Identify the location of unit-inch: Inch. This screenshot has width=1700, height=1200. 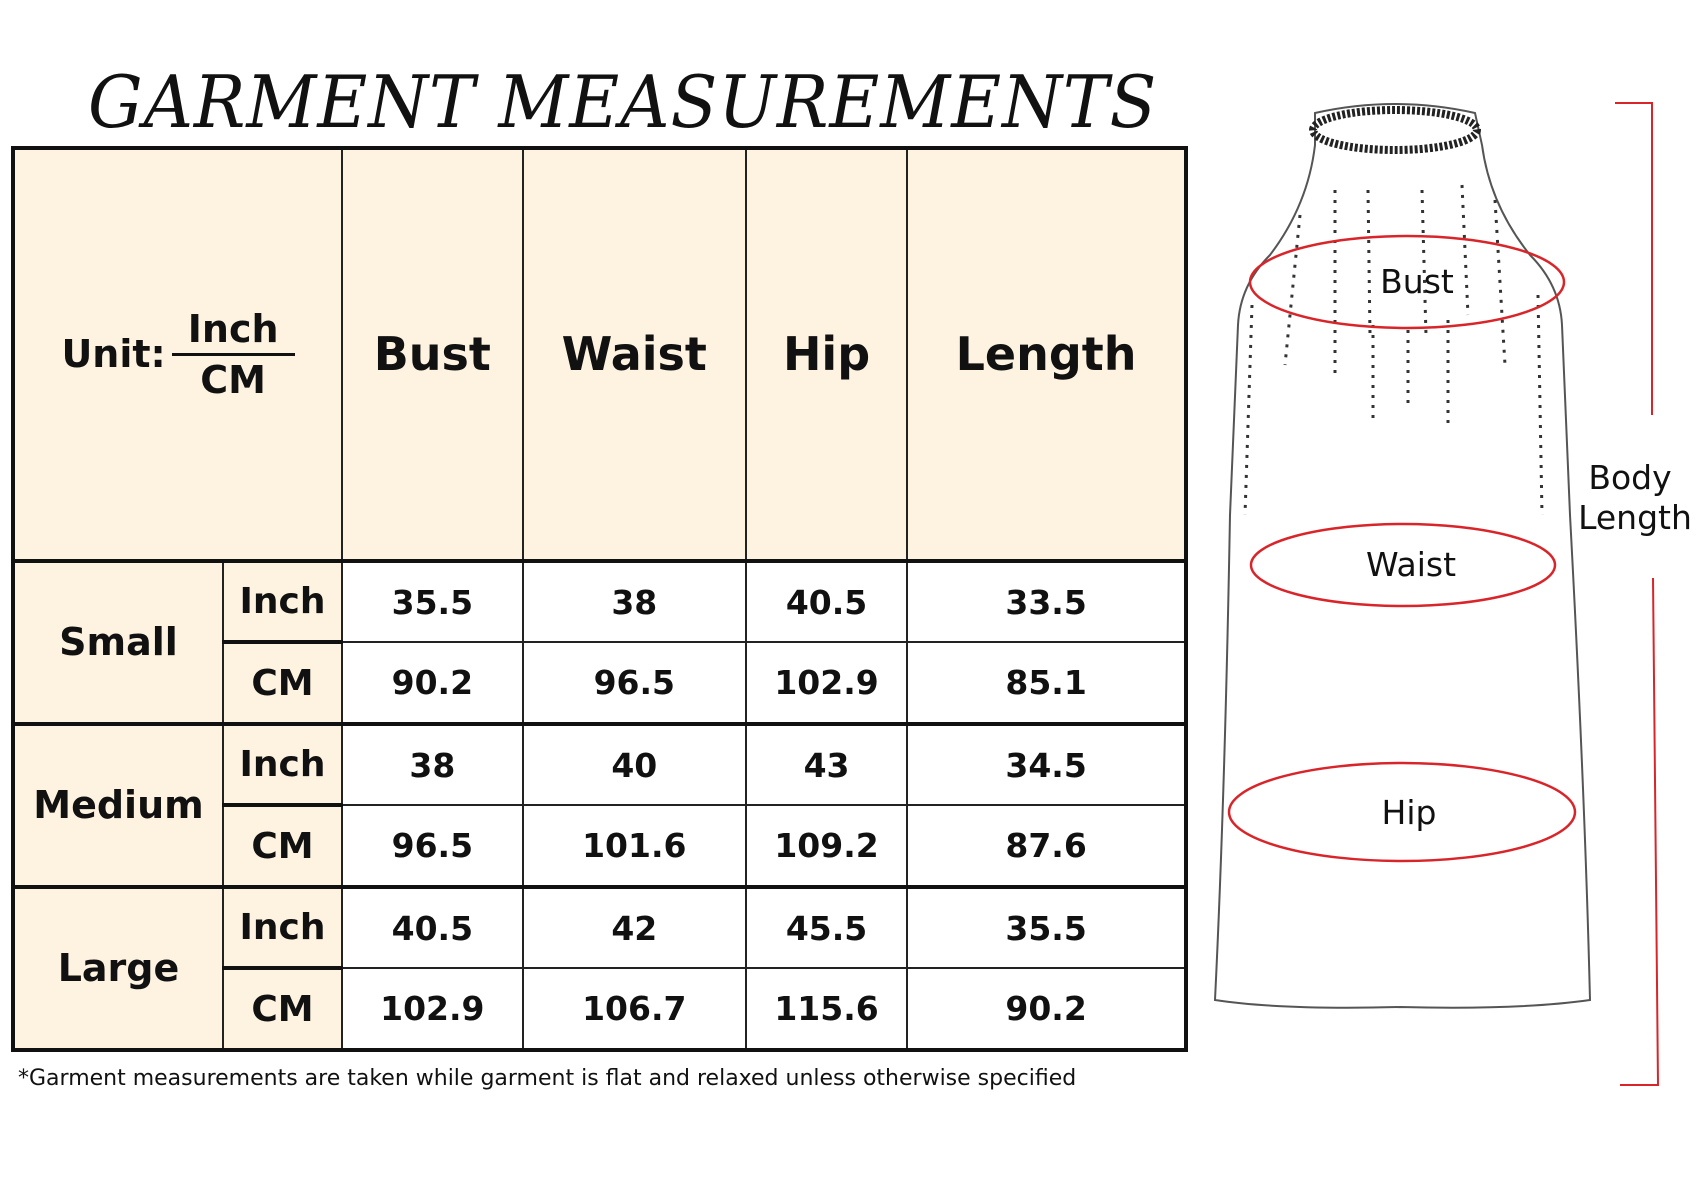
(233, 330).